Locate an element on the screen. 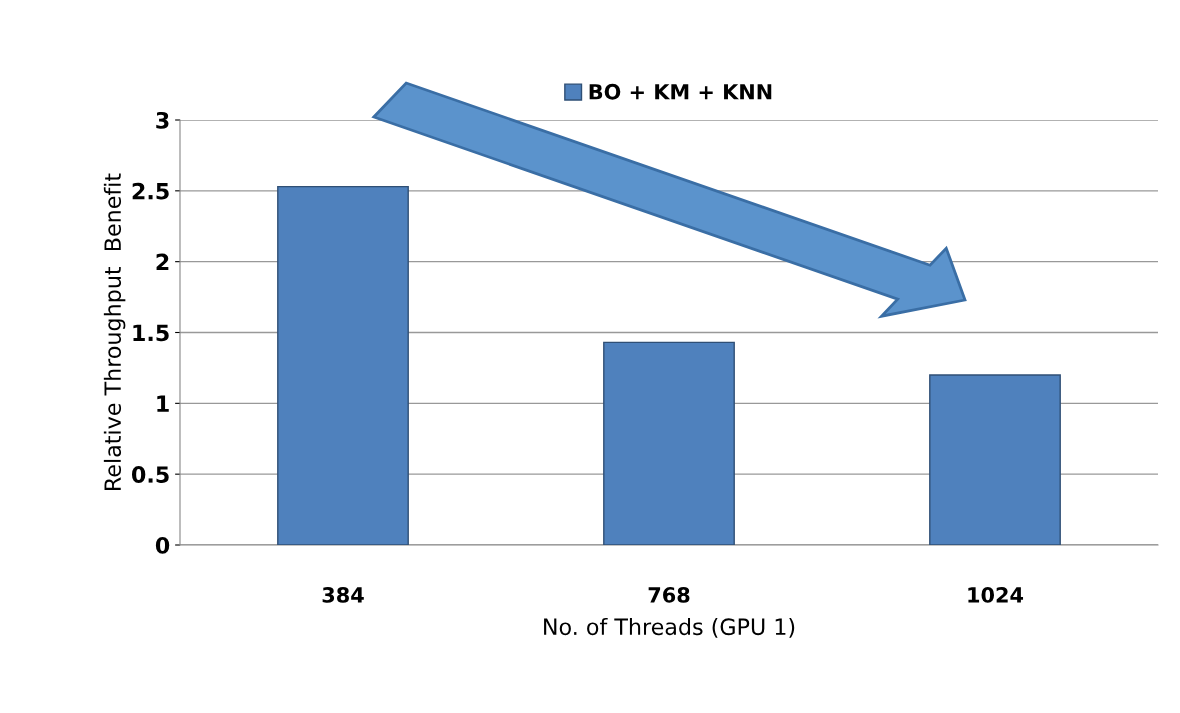  x-axis-title: No. of Threads (GPU 1) is located at coordinates (669, 627).